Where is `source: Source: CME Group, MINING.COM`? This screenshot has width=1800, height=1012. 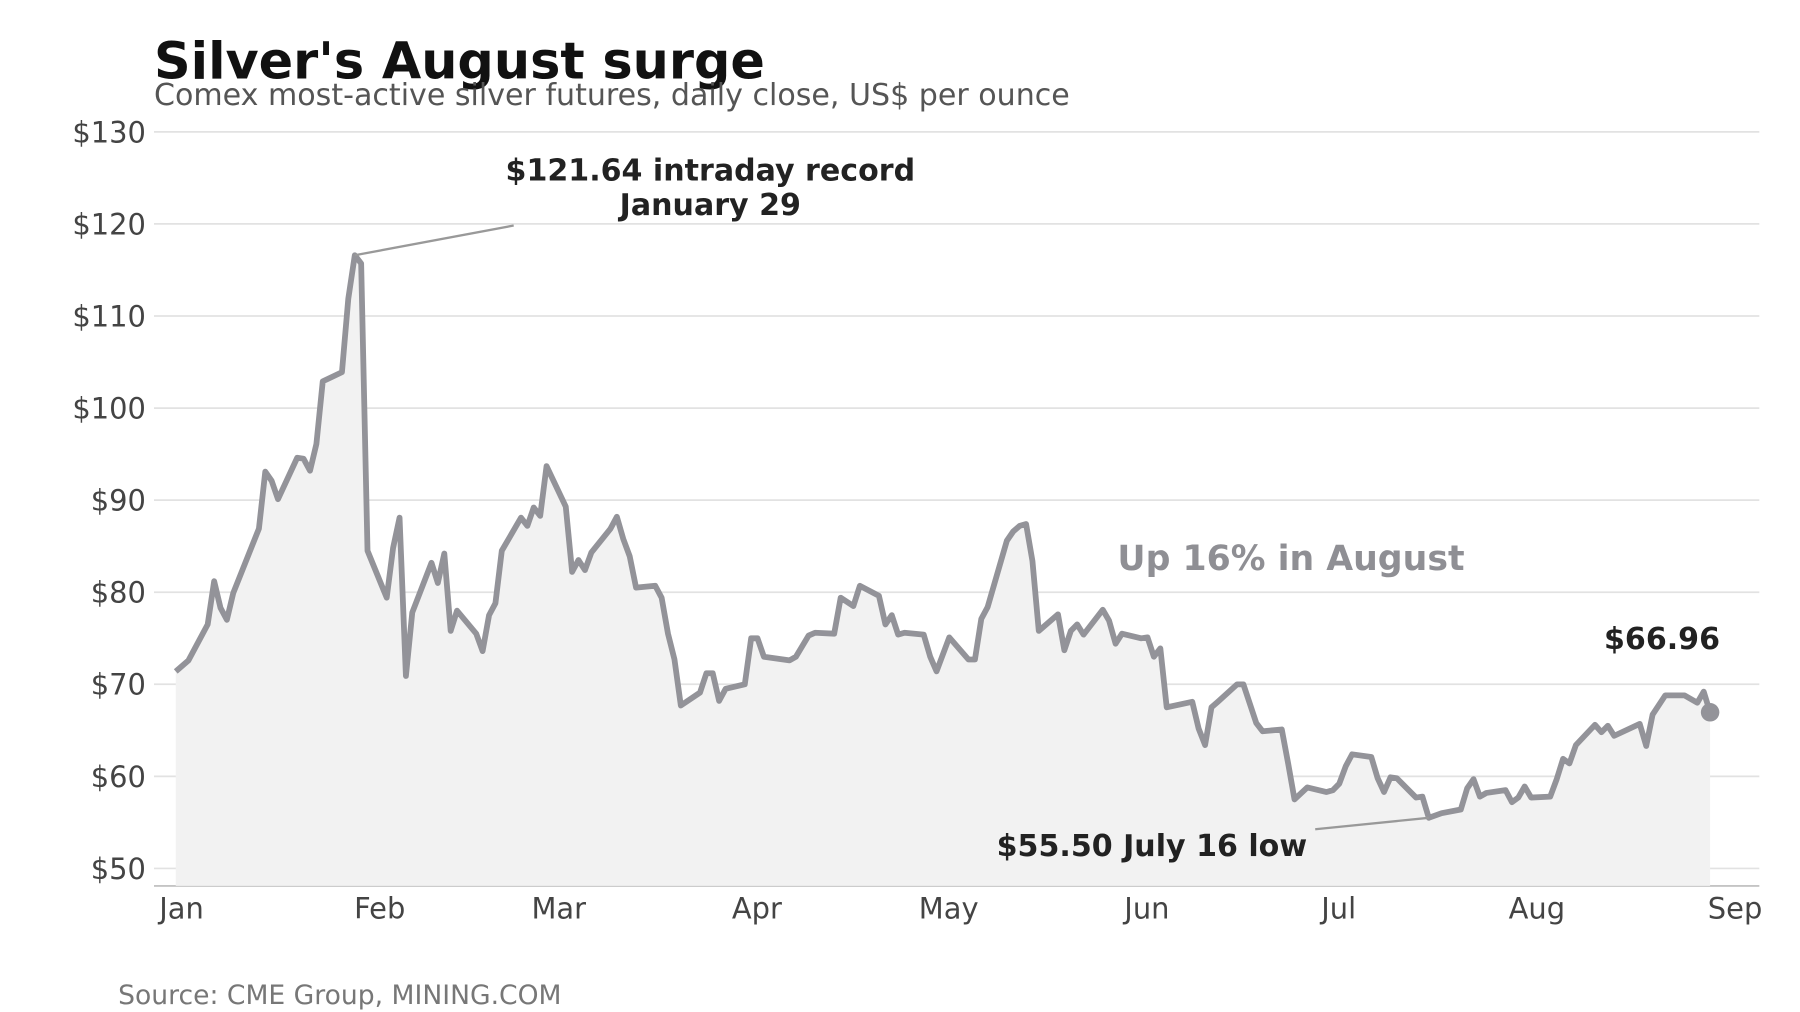
source: Source: CME Group, MINING.COM is located at coordinates (339, 995).